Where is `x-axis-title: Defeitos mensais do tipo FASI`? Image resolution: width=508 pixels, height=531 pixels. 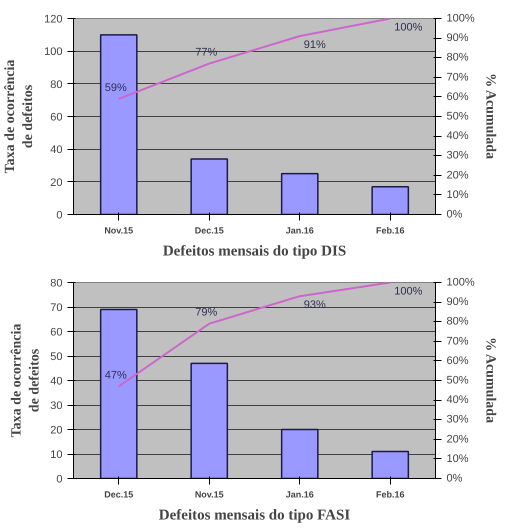 x-axis-title: Defeitos mensais do tipo FASI is located at coordinates (254, 516).